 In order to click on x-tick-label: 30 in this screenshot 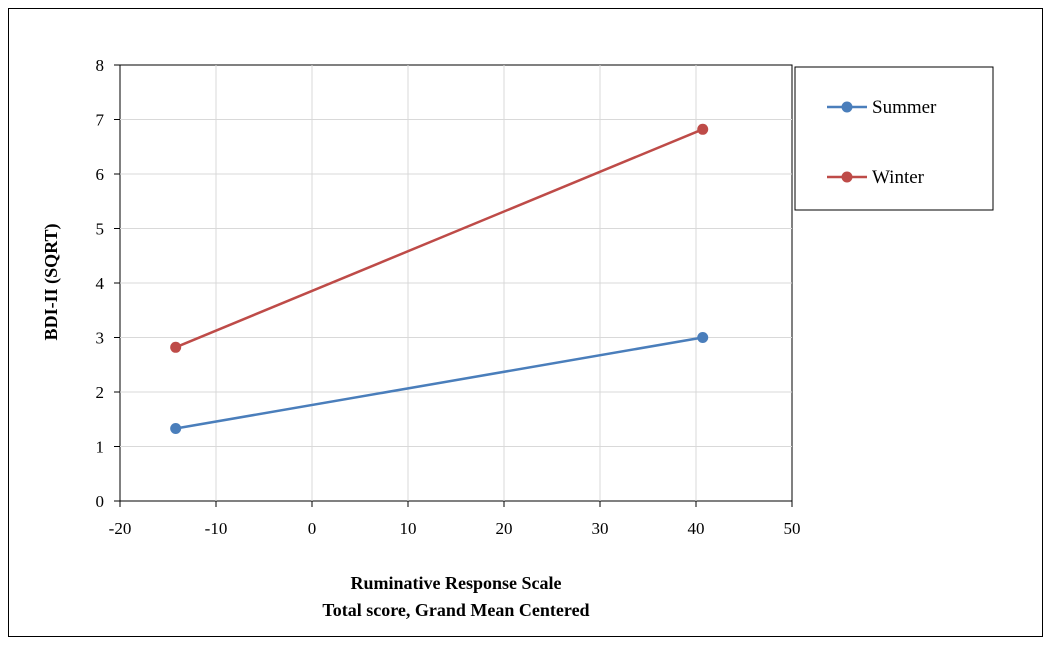, I will do `click(600, 528)`.